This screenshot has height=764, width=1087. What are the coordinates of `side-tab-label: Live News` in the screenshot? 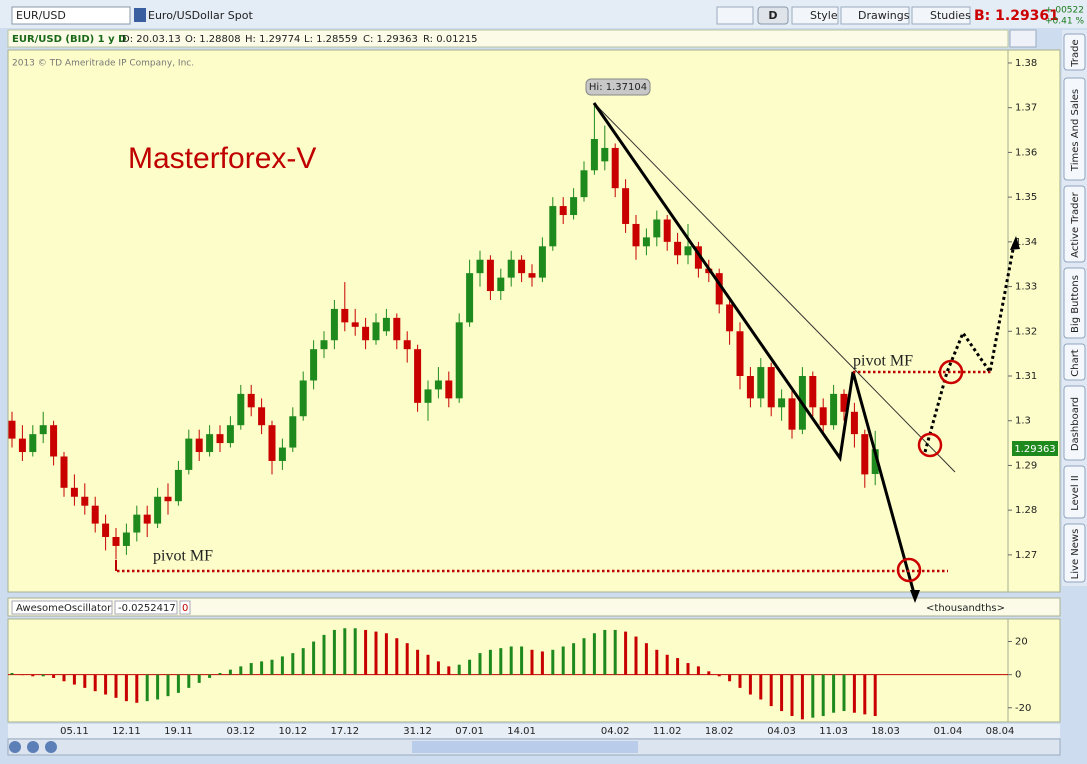 It's located at (1075, 554).